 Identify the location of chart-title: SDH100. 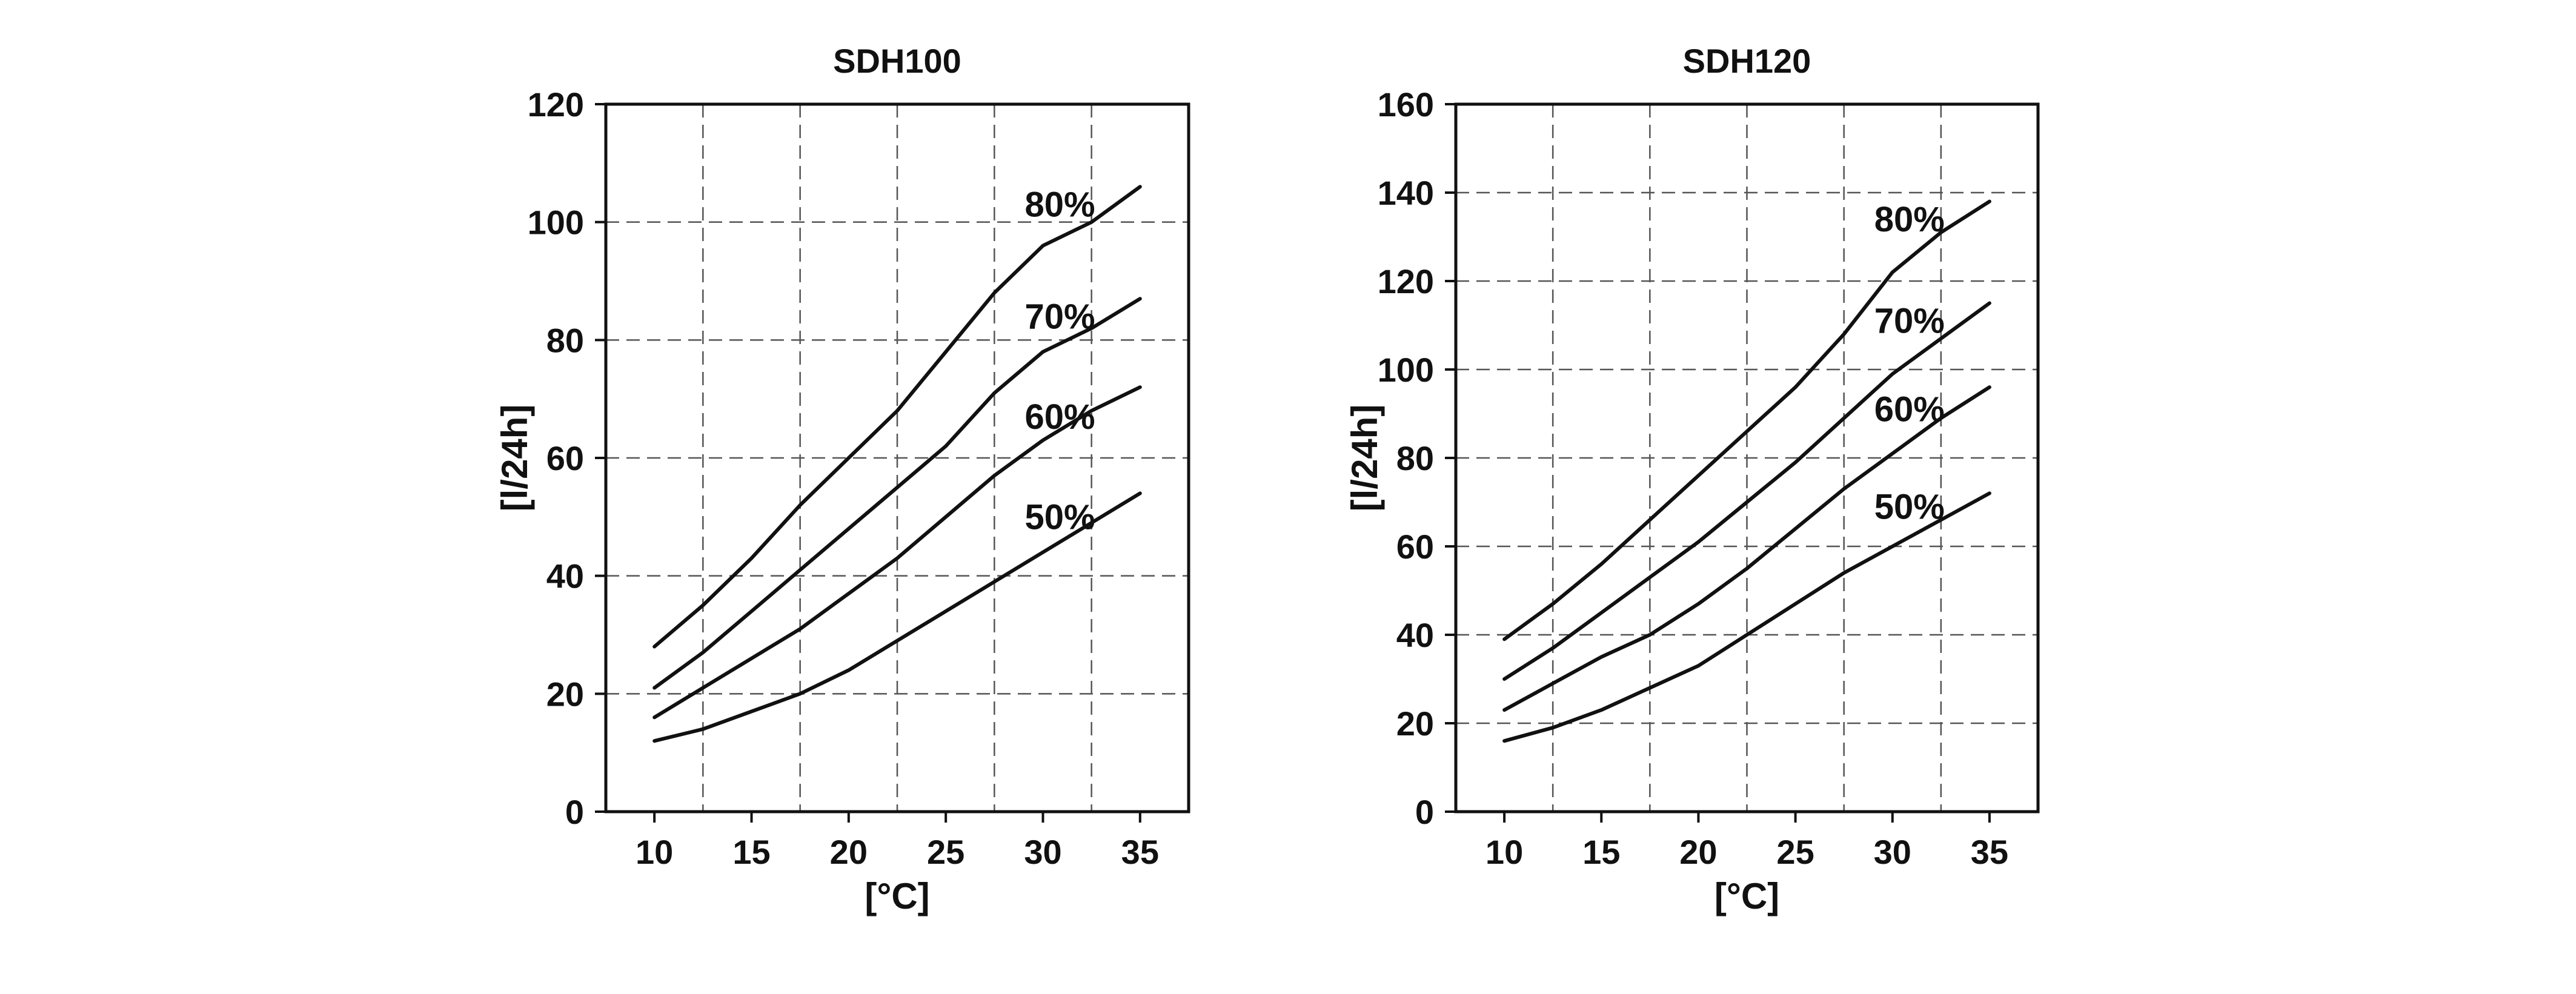
(897, 61).